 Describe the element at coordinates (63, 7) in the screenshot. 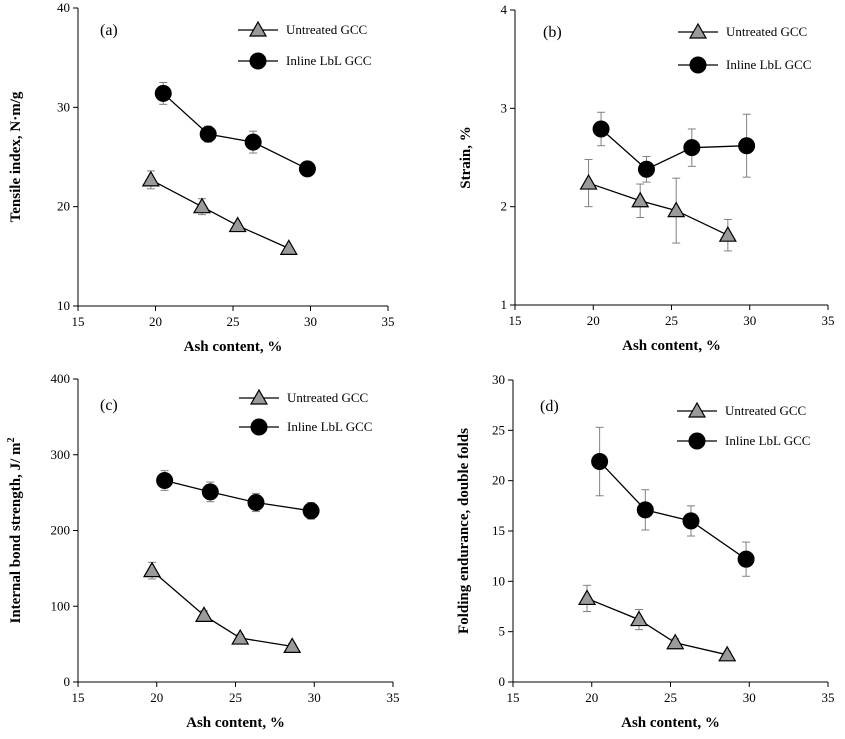

I see `y-tick-label: 40` at that location.